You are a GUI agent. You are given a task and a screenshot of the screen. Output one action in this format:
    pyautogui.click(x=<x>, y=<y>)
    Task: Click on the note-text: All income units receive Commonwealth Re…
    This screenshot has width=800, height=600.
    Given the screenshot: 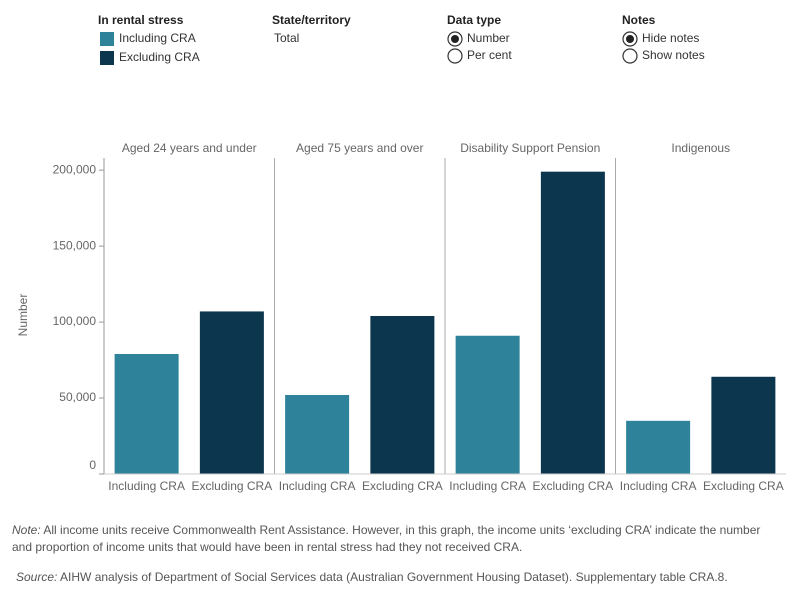 What is the action you would take?
    pyautogui.click(x=386, y=538)
    